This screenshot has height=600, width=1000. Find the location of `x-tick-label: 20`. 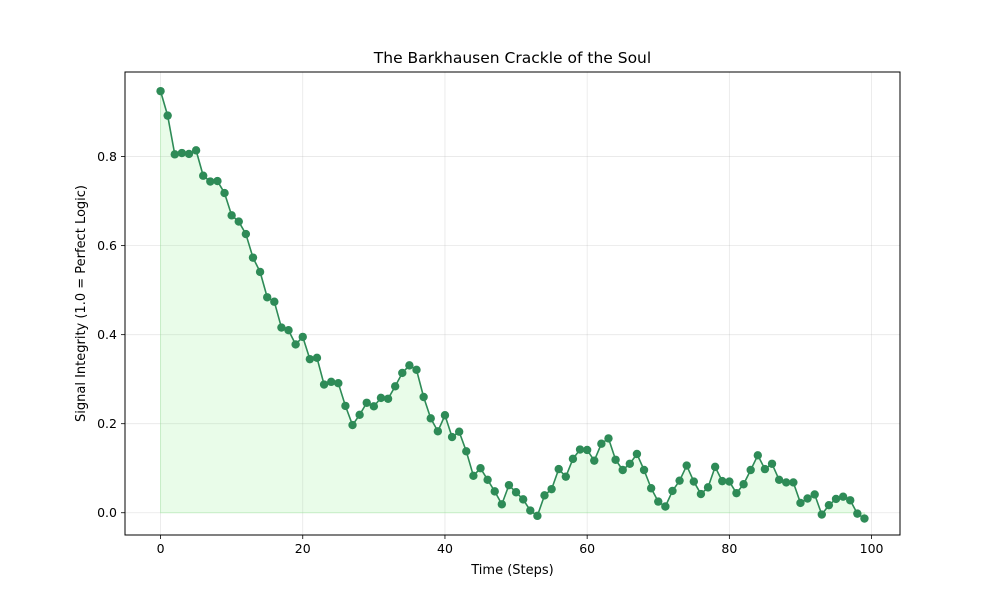

x-tick-label: 20 is located at coordinates (303, 548).